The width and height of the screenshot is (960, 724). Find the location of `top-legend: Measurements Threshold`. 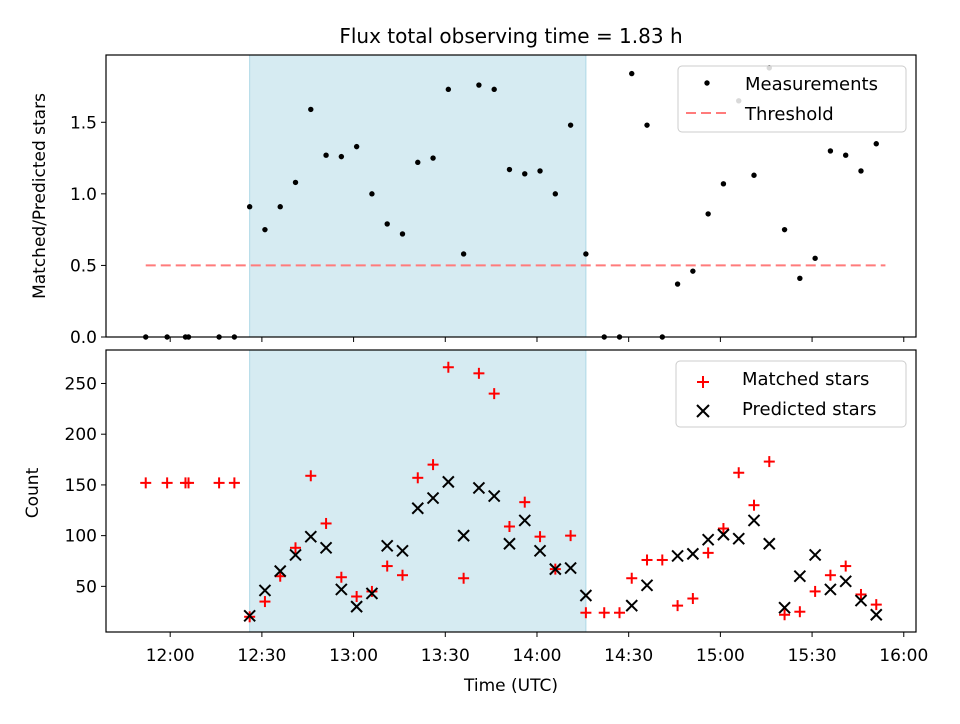

top-legend: Measurements Threshold is located at coordinates (792, 99).